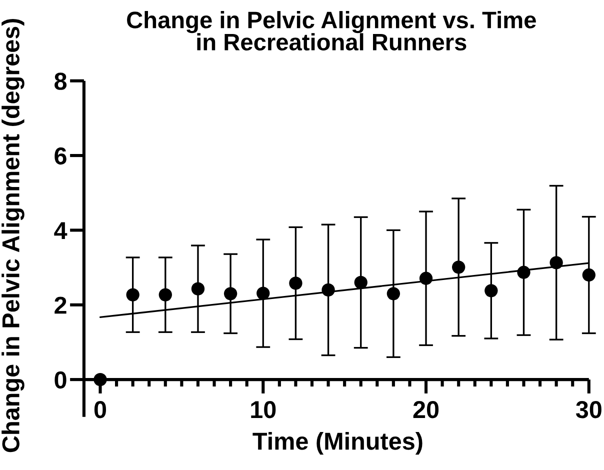  I want to click on x-tick-label: 0, so click(100, 409).